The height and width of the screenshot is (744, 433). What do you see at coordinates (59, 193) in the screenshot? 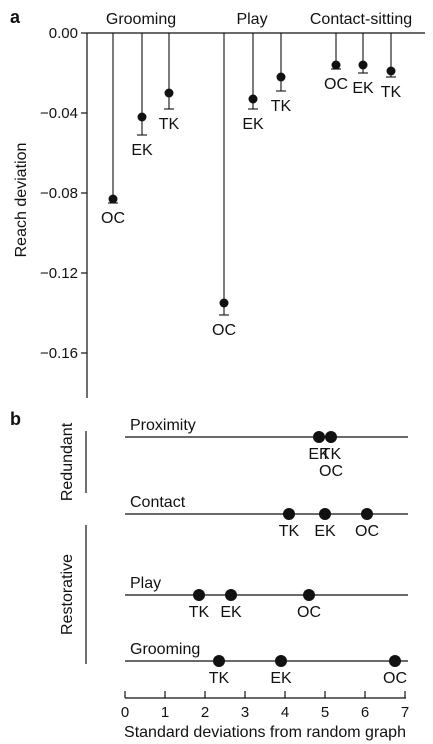
I see `panel-a-y-tick-label: −0.08` at bounding box center [59, 193].